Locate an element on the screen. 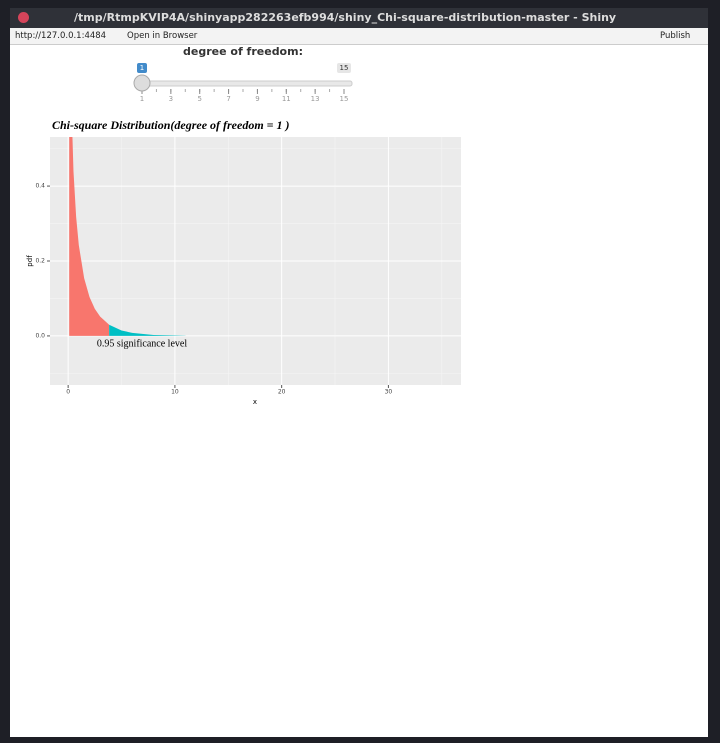 The height and width of the screenshot is (743, 720). x-tick-label: 0 is located at coordinates (68, 392).